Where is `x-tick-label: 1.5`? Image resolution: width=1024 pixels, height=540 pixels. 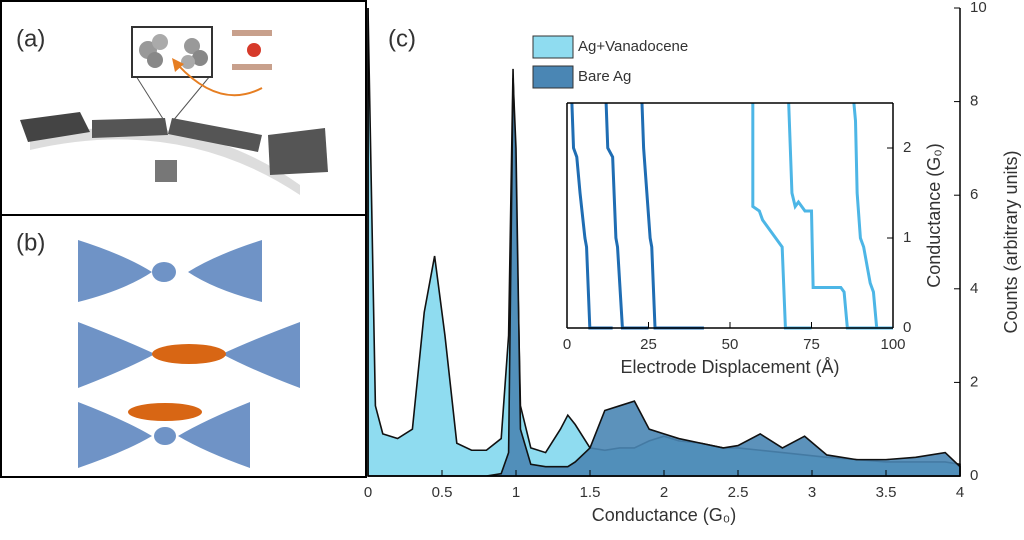 x-tick-label: 1.5 is located at coordinates (590, 492).